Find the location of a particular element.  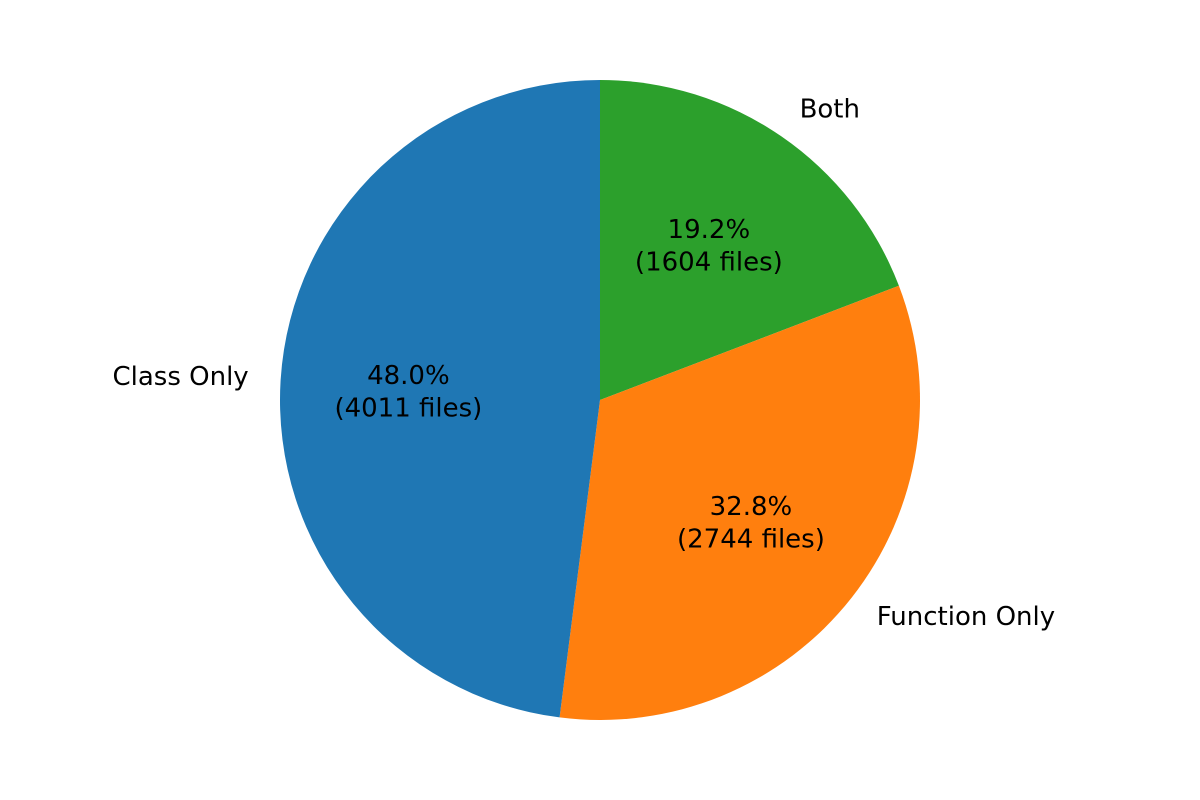

slice-percent-text: 19.2% is located at coordinates (709, 230).